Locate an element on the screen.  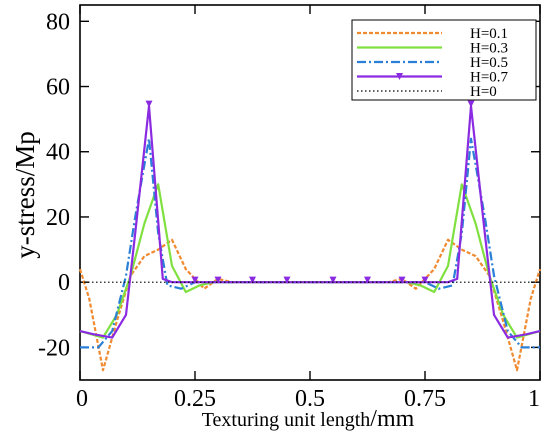
legend-label: H=0.1 is located at coordinates (489, 34).